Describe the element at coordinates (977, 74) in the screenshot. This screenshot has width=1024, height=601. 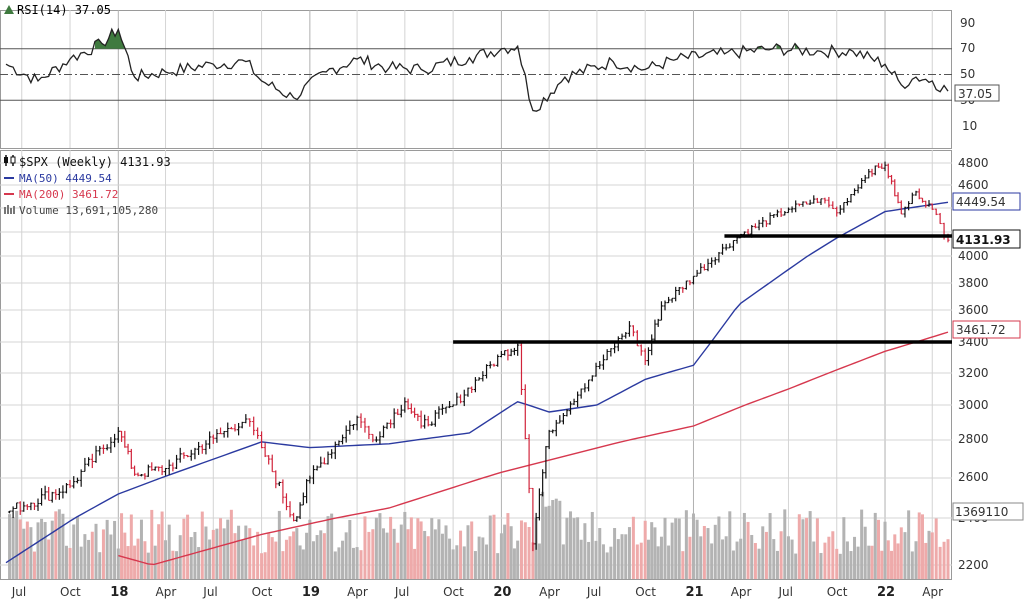
I see `rsi-axis: 90 70 50 30 10 37.05` at that location.